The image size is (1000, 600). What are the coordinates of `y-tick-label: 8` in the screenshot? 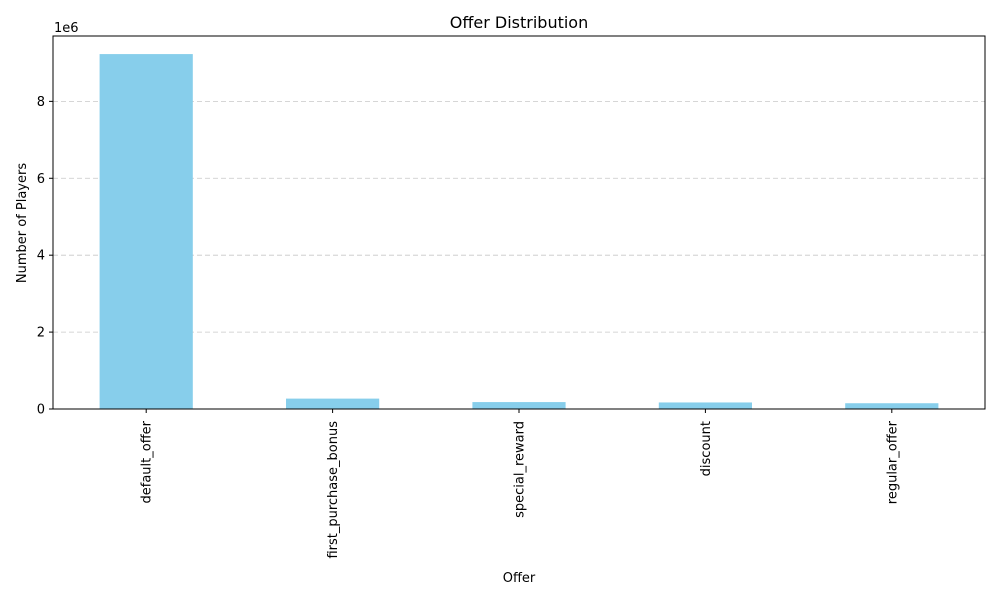 It's located at (41, 102).